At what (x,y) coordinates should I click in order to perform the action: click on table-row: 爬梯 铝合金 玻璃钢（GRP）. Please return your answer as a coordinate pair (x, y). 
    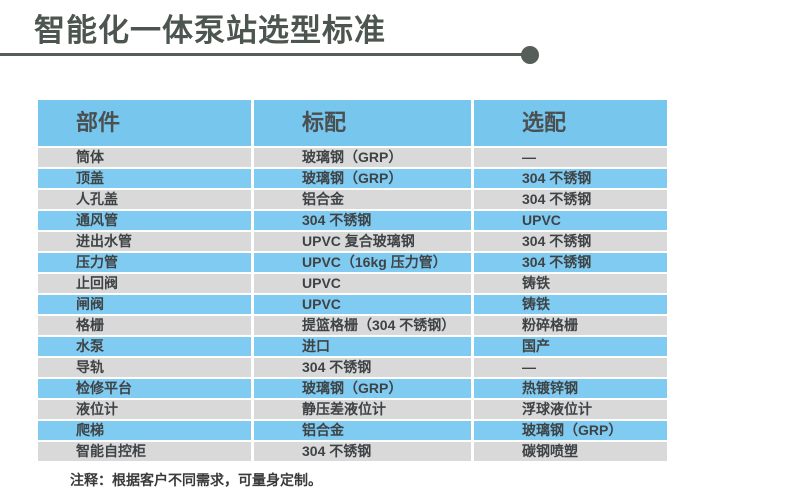
    Looking at the image, I should click on (352, 430).